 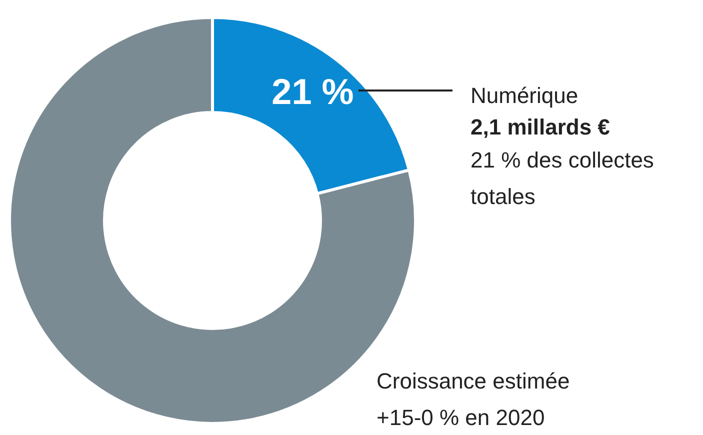 I want to click on text: 2,1 millards €, so click(x=540, y=127).